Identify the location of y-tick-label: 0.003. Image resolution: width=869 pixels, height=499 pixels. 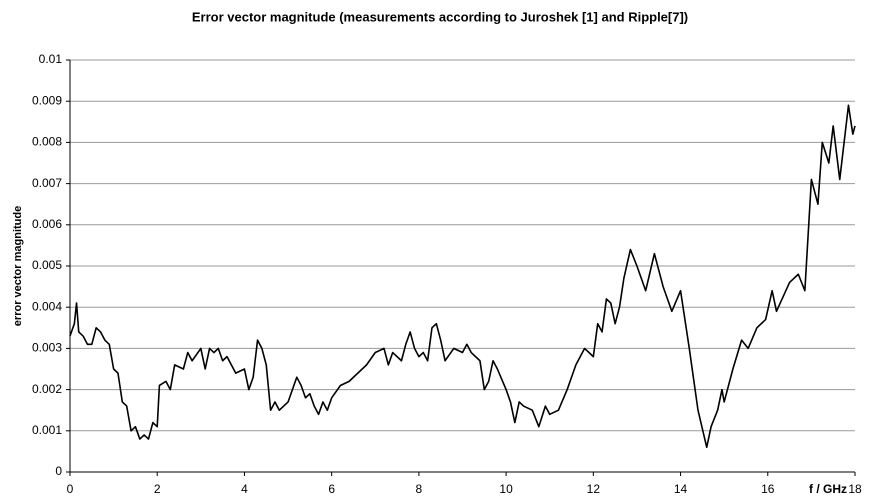
(47, 348).